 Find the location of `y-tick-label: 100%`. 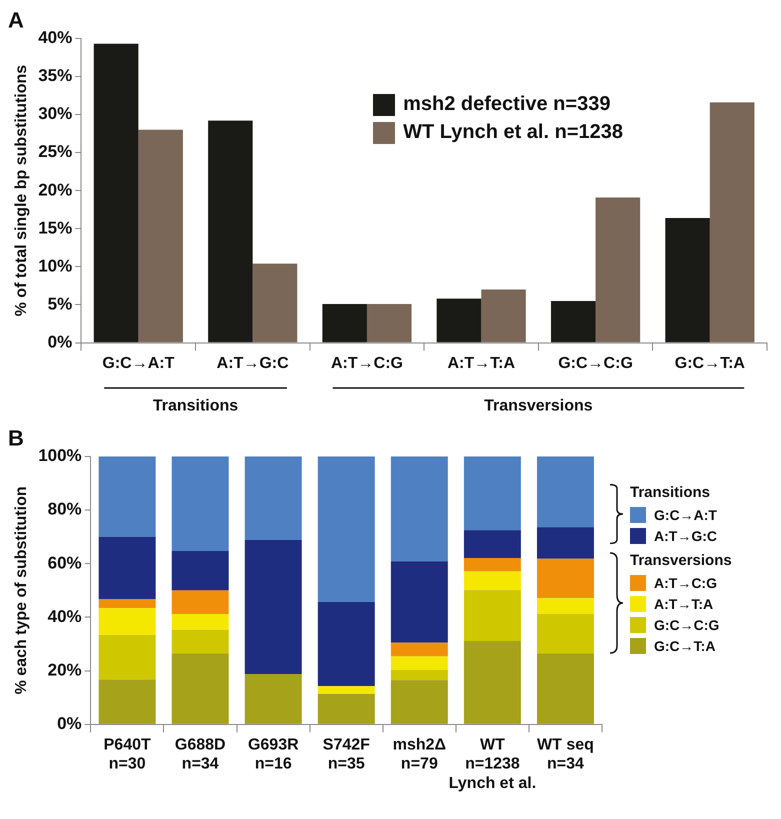

y-tick-label: 100% is located at coordinates (60, 456).